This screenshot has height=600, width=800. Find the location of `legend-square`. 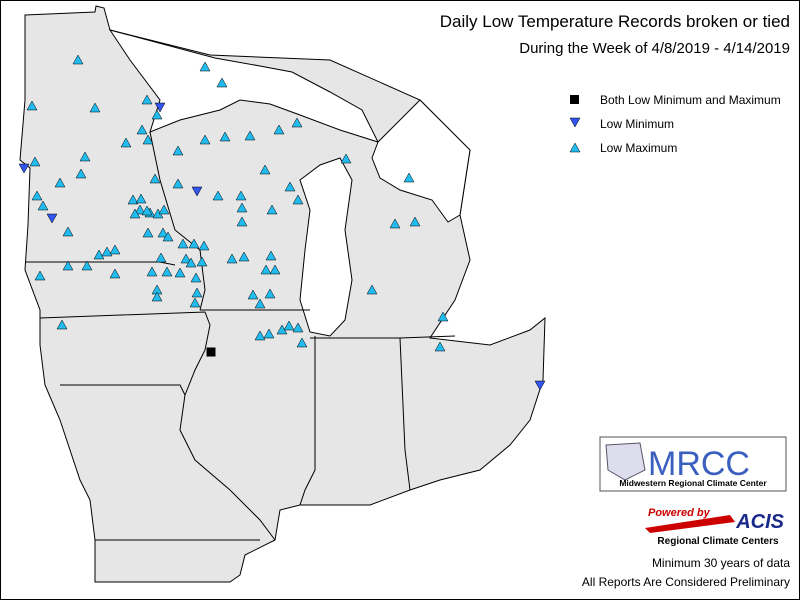

legend-square is located at coordinates (574, 99).